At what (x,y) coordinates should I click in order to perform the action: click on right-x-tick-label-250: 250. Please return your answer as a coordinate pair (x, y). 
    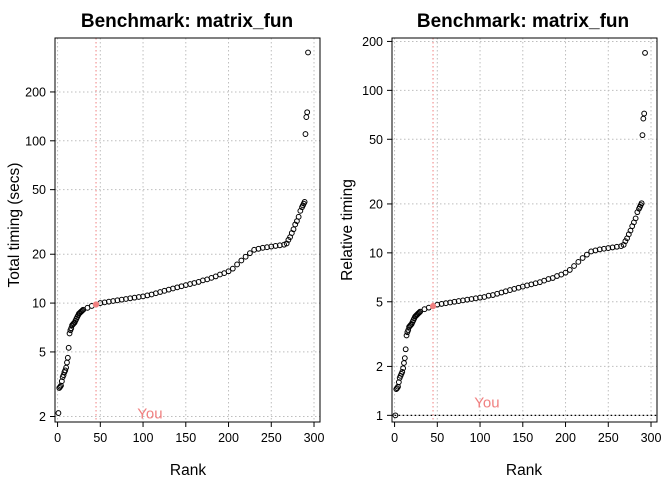
    Looking at the image, I should click on (608, 438).